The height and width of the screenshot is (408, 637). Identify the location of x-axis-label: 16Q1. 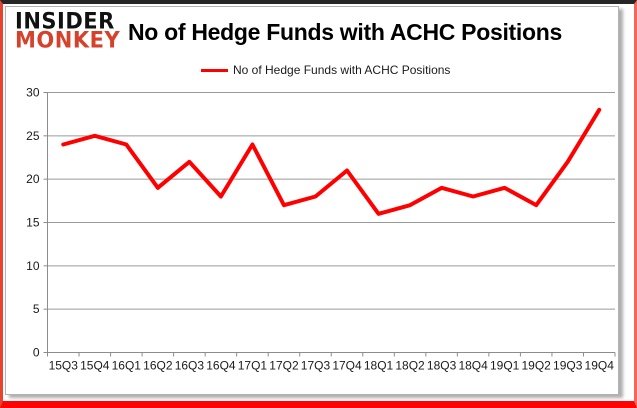
(127, 366).